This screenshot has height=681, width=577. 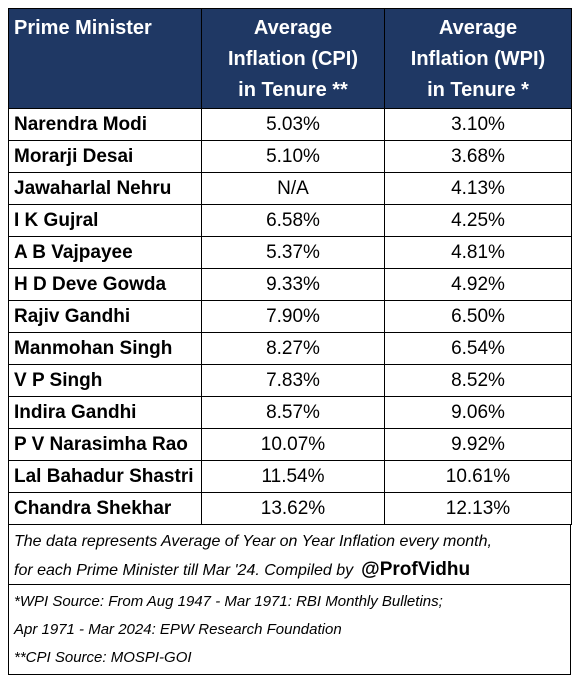 What do you see at coordinates (478, 252) in the screenshot?
I see `inflation-value: 4.81%` at bounding box center [478, 252].